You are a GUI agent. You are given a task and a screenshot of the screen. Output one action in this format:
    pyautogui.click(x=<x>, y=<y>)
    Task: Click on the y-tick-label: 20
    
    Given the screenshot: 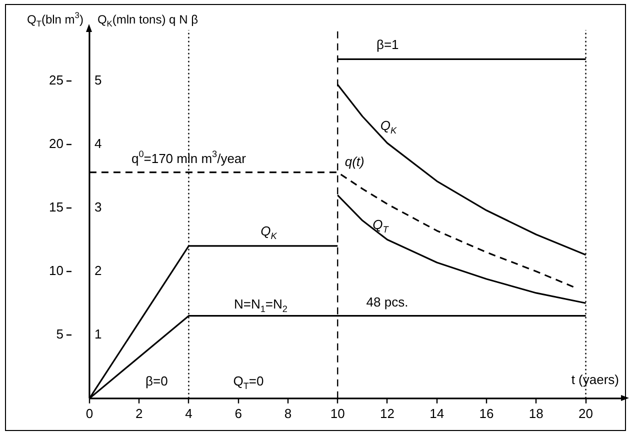 What is the action you would take?
    pyautogui.click(x=56, y=143)
    